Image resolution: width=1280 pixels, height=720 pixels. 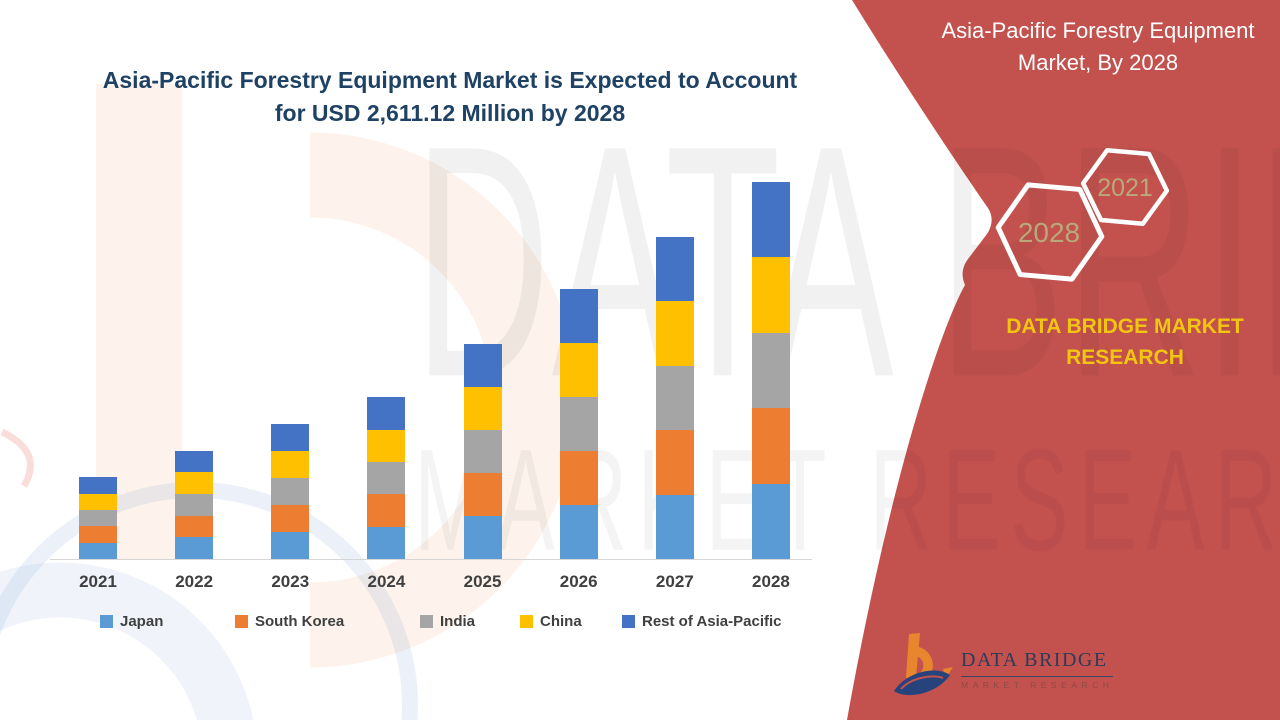 I want to click on bar-segment-china-2021, so click(x=98, y=501).